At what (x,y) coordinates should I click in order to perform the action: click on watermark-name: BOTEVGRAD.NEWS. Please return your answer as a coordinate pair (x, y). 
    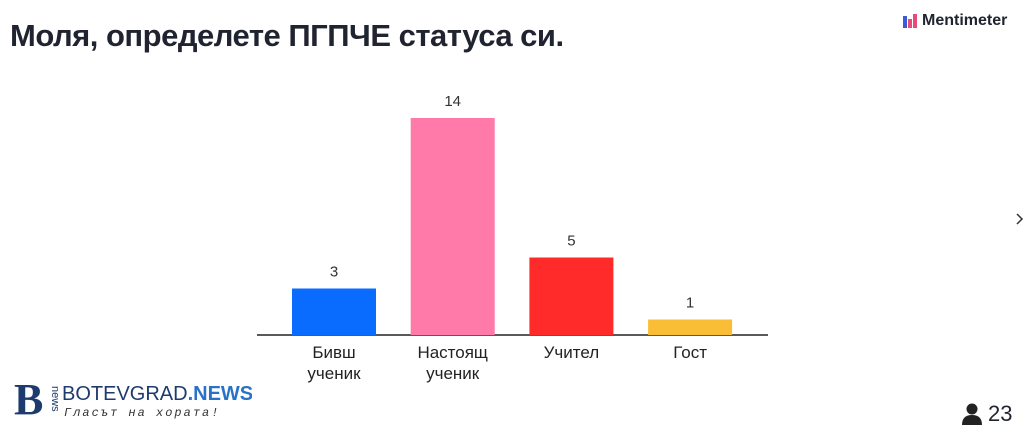
    Looking at the image, I should click on (157, 394).